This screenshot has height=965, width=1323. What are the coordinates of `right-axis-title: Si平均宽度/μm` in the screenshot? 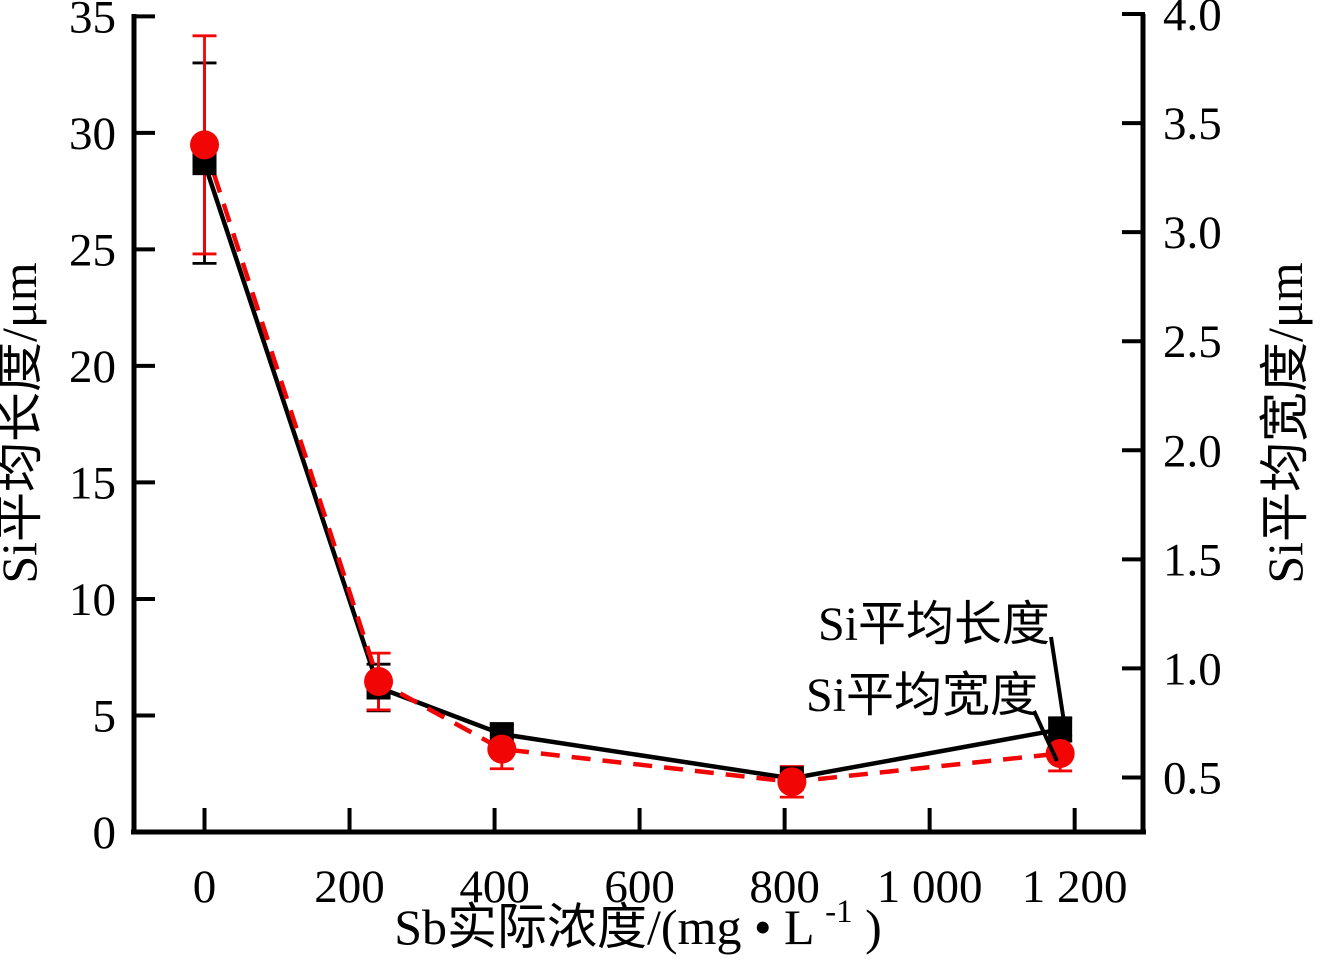 It's located at (1285, 422).